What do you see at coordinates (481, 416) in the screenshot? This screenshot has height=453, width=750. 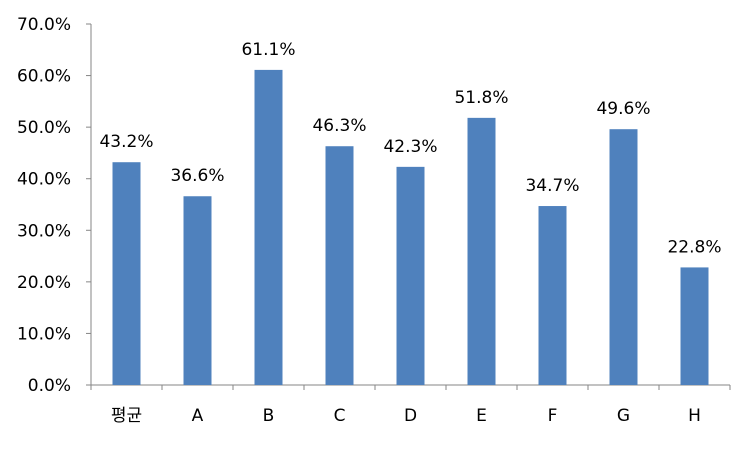 I see `x-category-label: E` at bounding box center [481, 416].